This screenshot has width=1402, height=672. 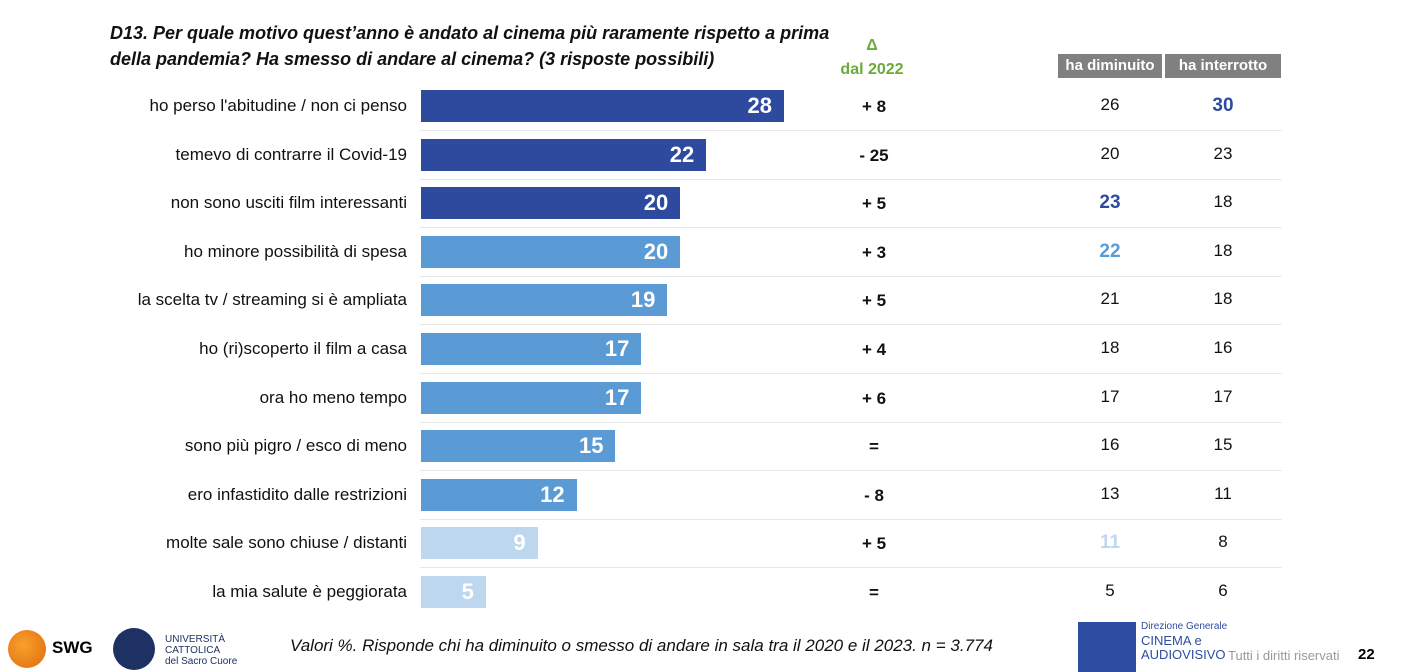 I want to click on ha-diminuito-value: 5, so click(x=1110, y=590).